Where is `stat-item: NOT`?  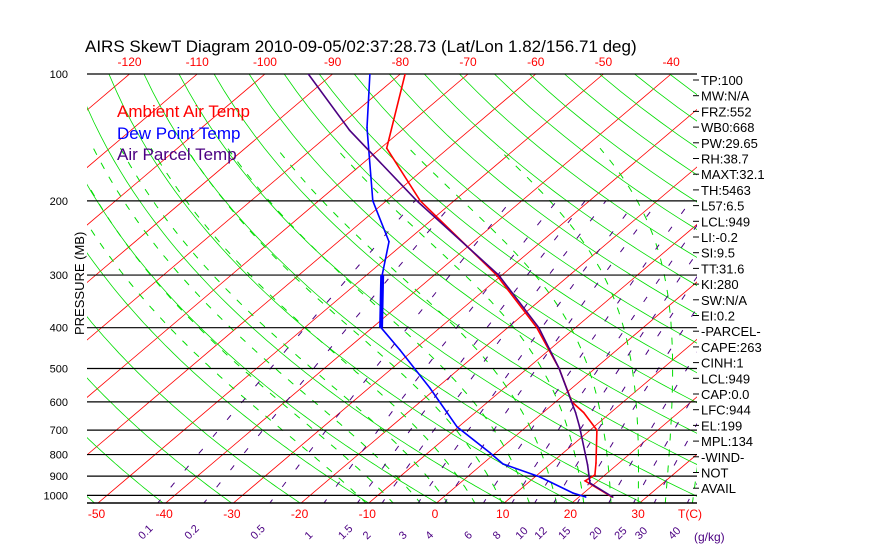
stat-item: NOT is located at coordinates (715, 473).